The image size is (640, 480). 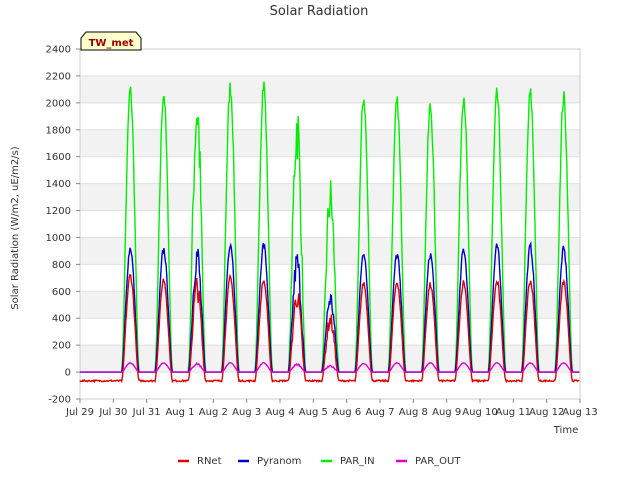 I want to click on chart-title: Solar Radiation, so click(x=319, y=11).